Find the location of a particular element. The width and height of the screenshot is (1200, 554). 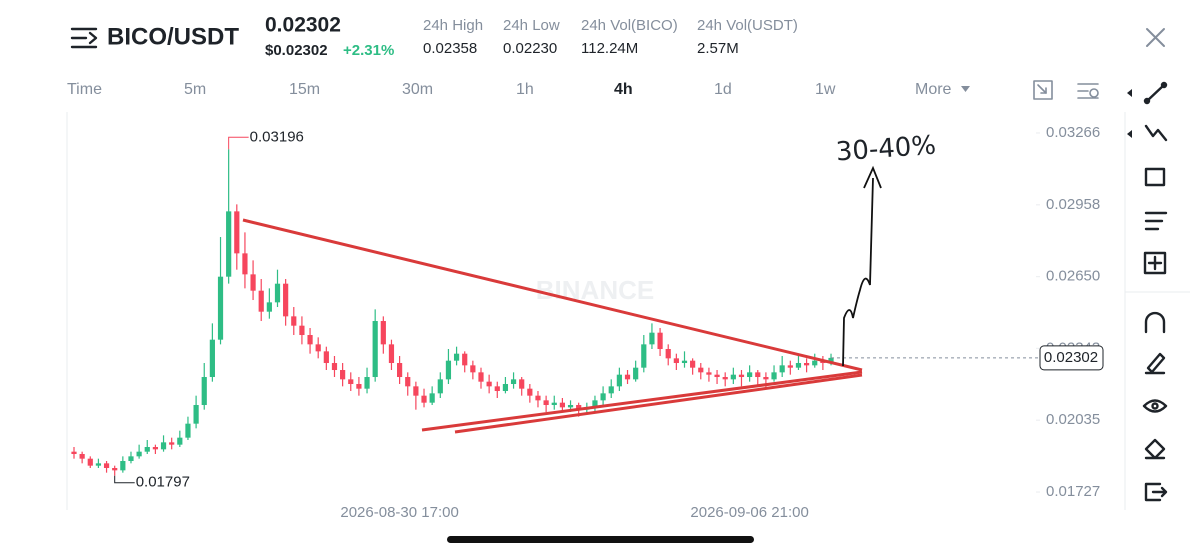

interval-tab: 15m is located at coordinates (304, 89).